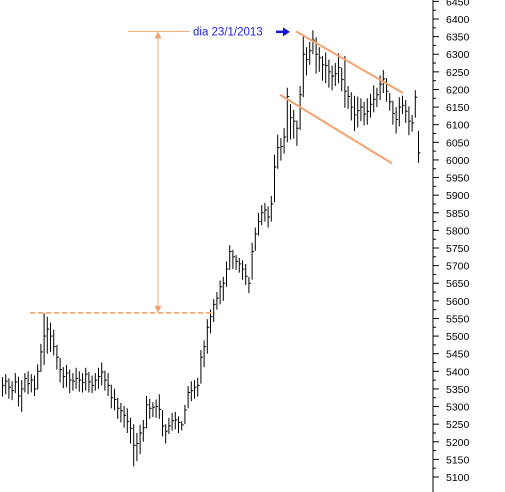 The height and width of the screenshot is (492, 505). Describe the element at coordinates (458, 249) in the screenshot. I see `y-tick-label: 5750` at that location.